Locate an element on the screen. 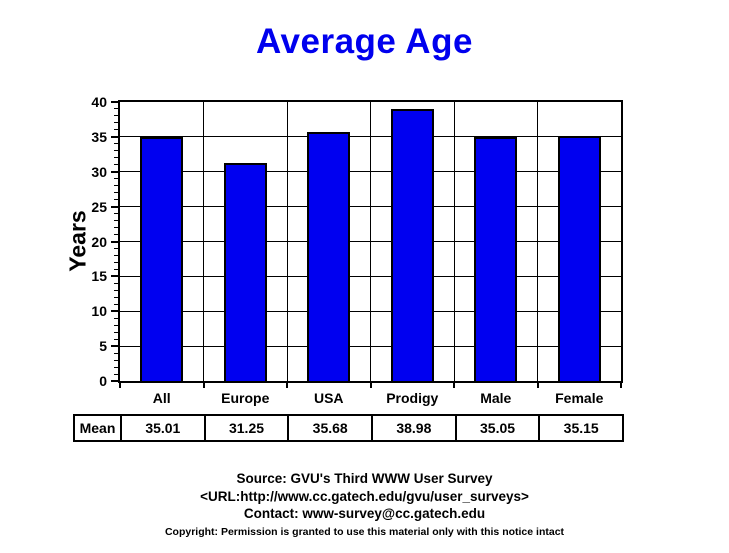 This screenshot has height=553, width=729. bar-all is located at coordinates (162, 258).